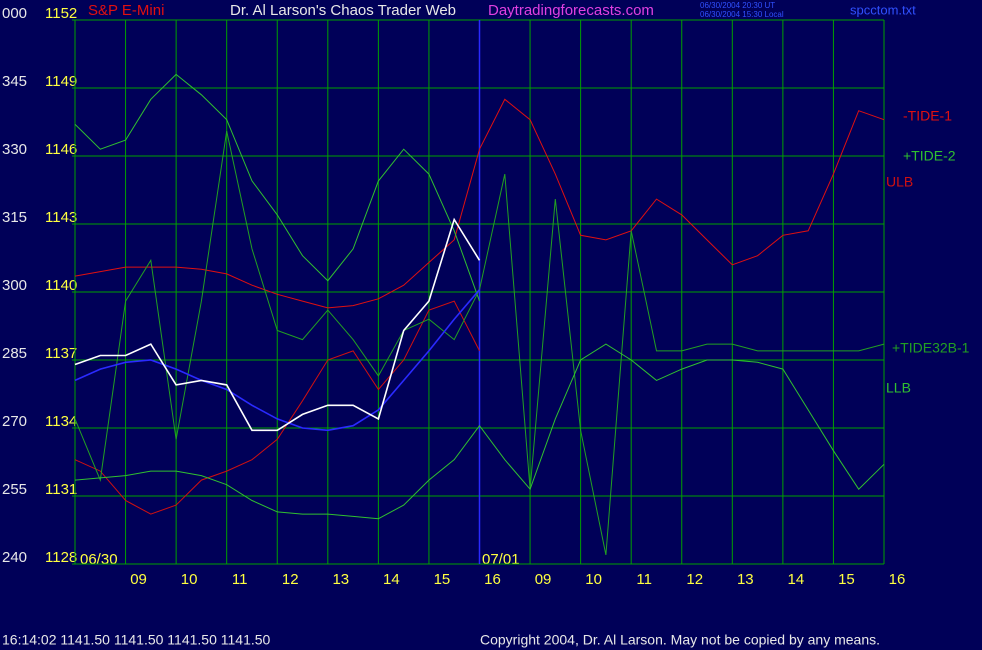 This screenshot has width=982, height=650. I want to click on y-tick-label: 1137, so click(61, 353).